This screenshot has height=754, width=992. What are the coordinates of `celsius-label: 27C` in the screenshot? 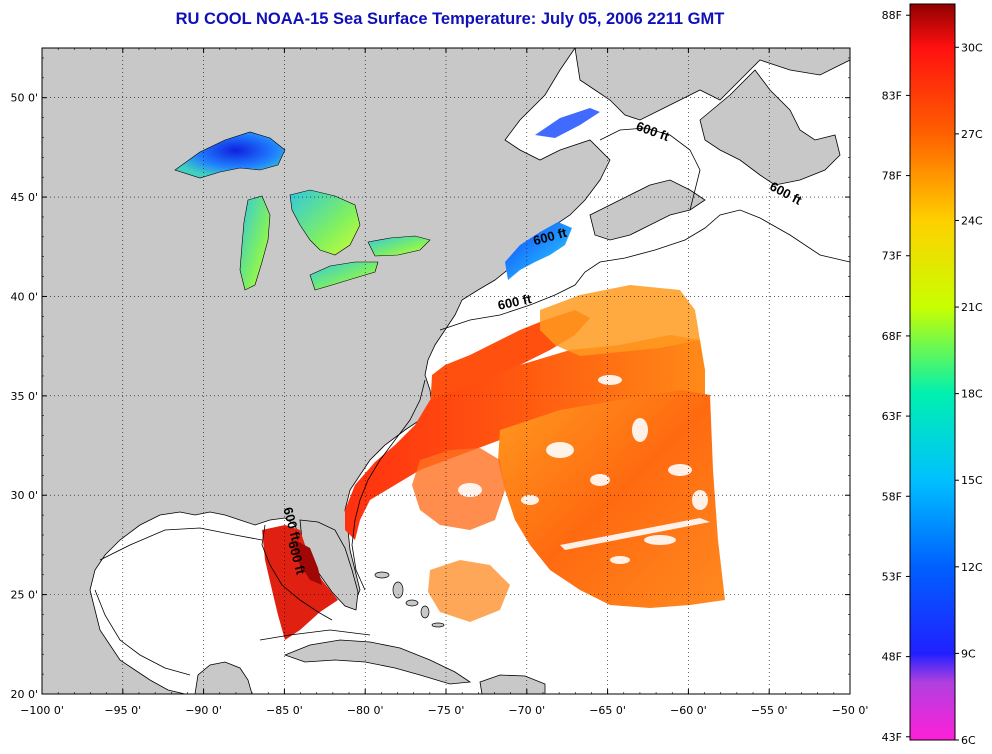 It's located at (972, 134).